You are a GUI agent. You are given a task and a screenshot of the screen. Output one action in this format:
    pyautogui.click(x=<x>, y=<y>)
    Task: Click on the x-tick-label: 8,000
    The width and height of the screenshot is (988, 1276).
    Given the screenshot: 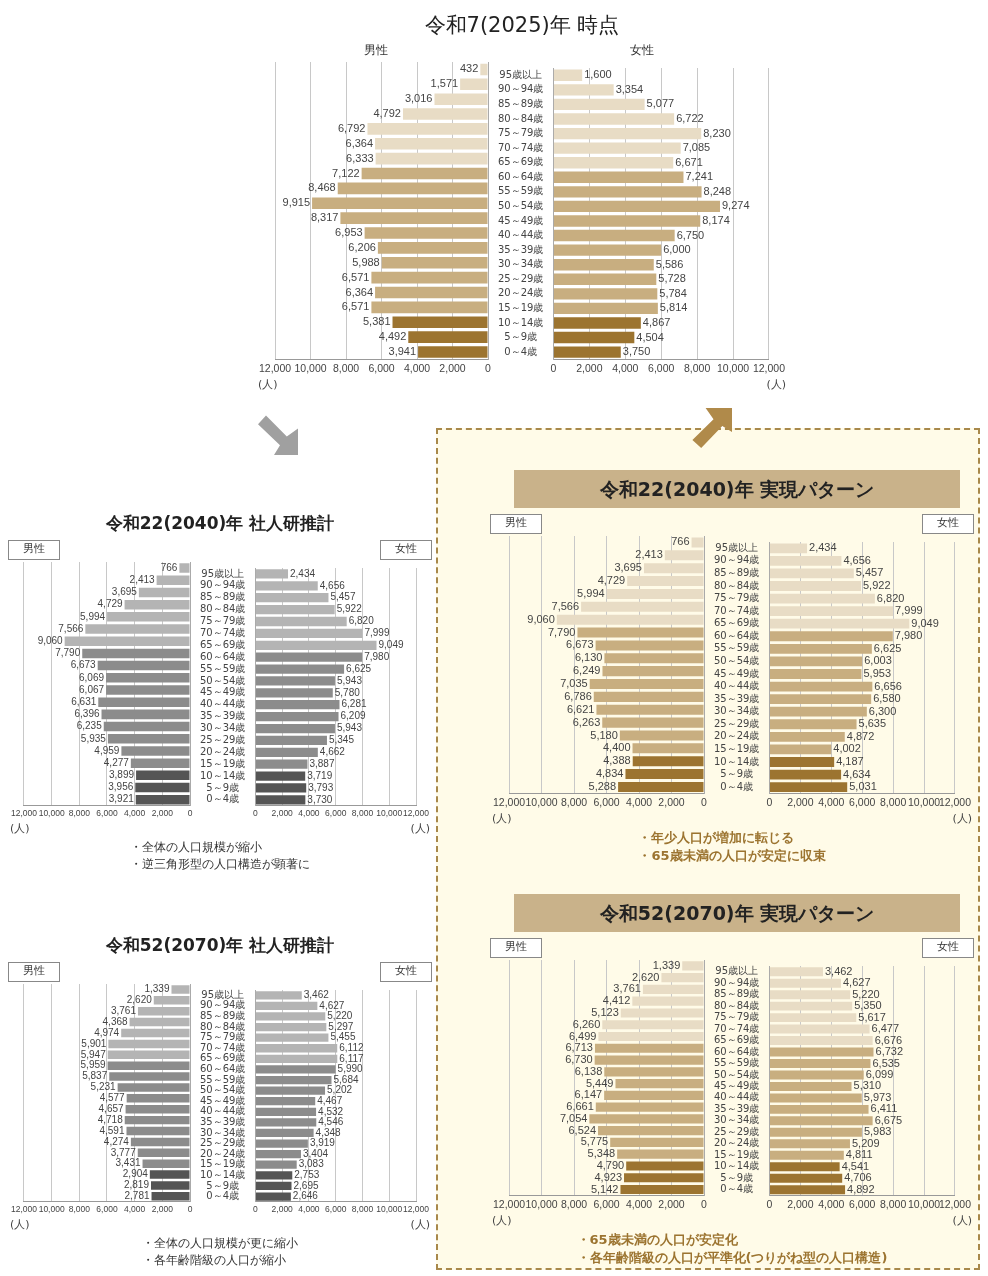 What is the action you would take?
    pyautogui.click(x=893, y=1203)
    